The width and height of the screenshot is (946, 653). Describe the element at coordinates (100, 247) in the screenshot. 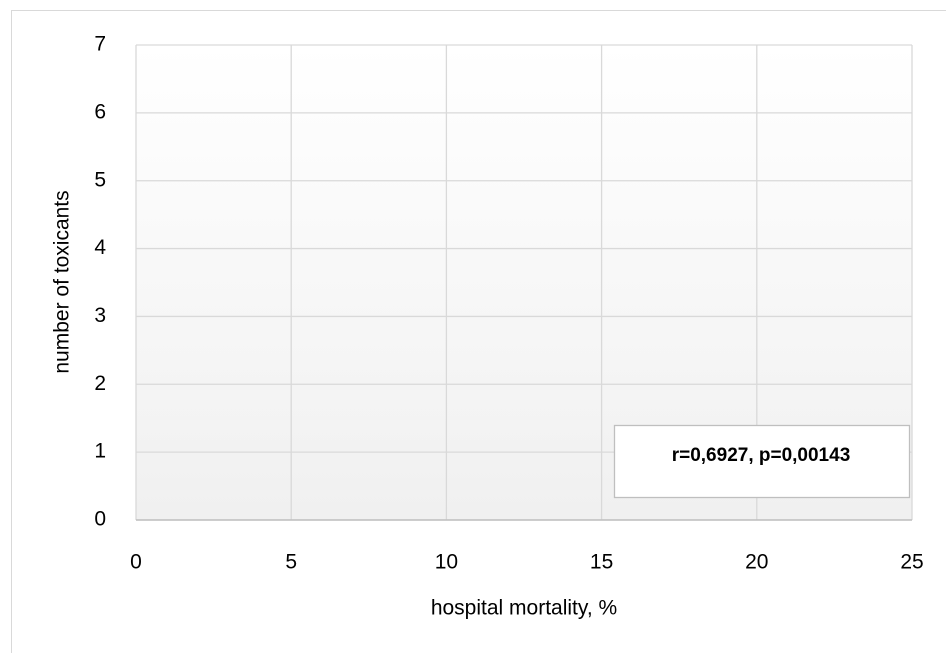

I see `y-tick-label: 4` at that location.